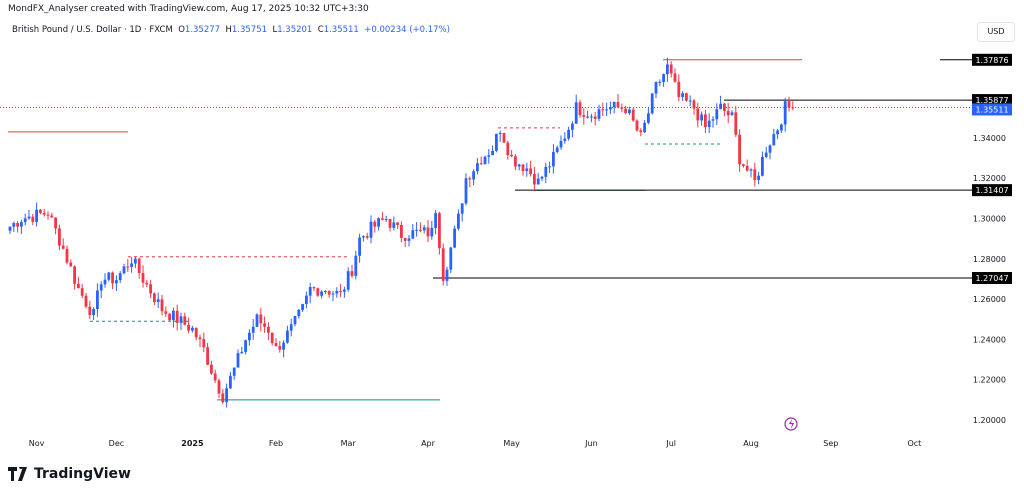 This screenshot has width=1024, height=496. Describe the element at coordinates (791, 424) in the screenshot. I see `lightning-icon` at that location.